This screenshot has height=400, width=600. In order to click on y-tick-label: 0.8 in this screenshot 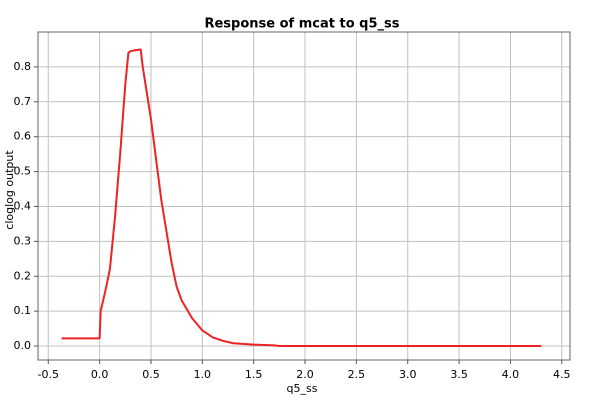, I will do `click(23, 66)`.